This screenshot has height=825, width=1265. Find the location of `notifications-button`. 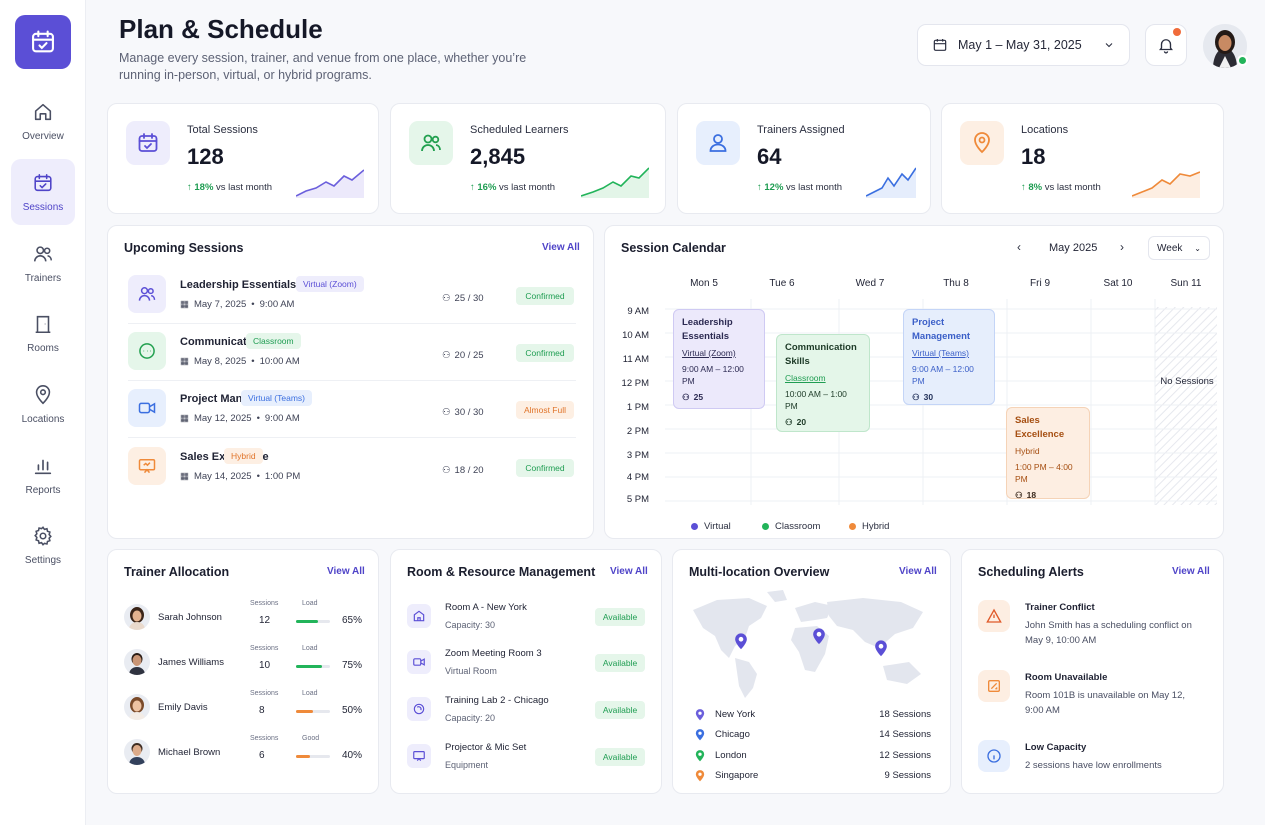

notifications-button is located at coordinates (1166, 45).